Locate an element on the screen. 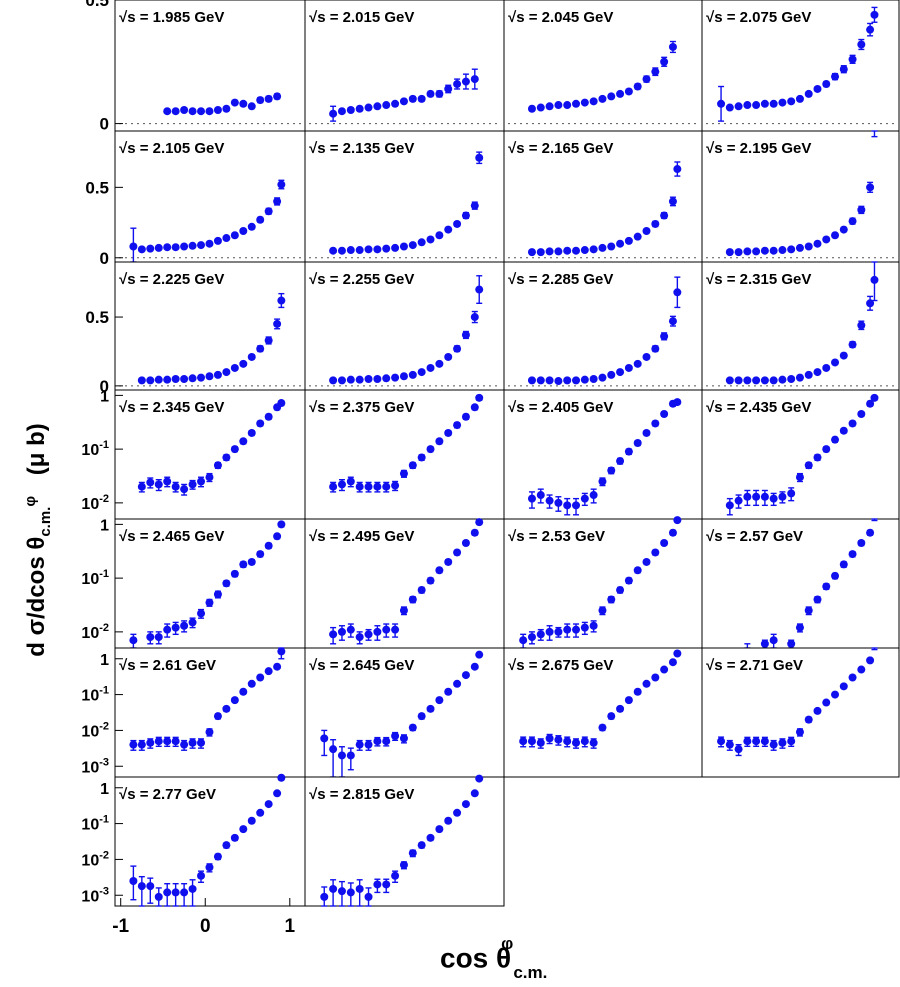  y-axis-title-main: d σ/dcos θ is located at coordinates (37, 596).